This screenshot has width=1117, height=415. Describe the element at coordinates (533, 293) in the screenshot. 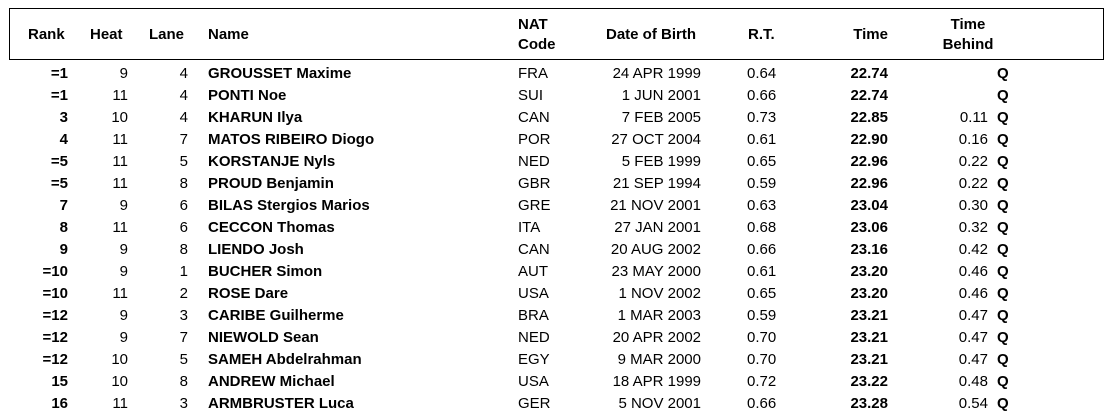

I see `nat-code: USA` at that location.